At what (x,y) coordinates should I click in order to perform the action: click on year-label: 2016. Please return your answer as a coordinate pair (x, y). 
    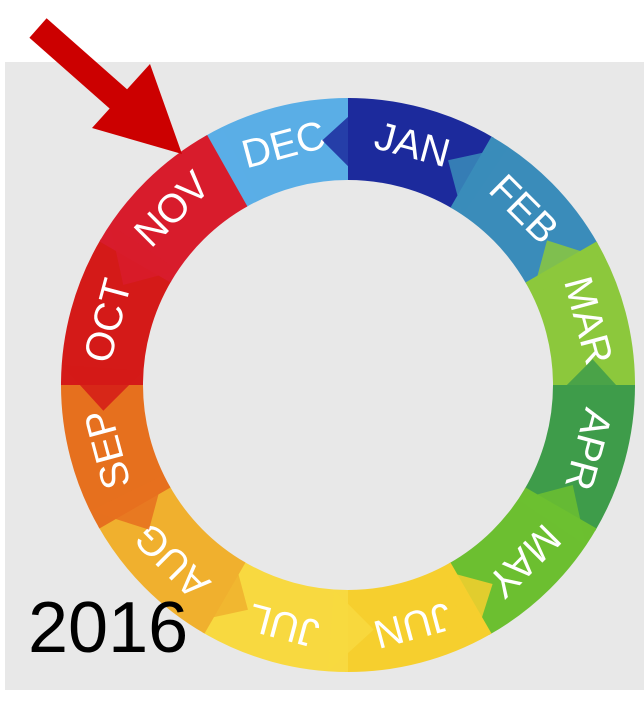
    Looking at the image, I should click on (108, 628).